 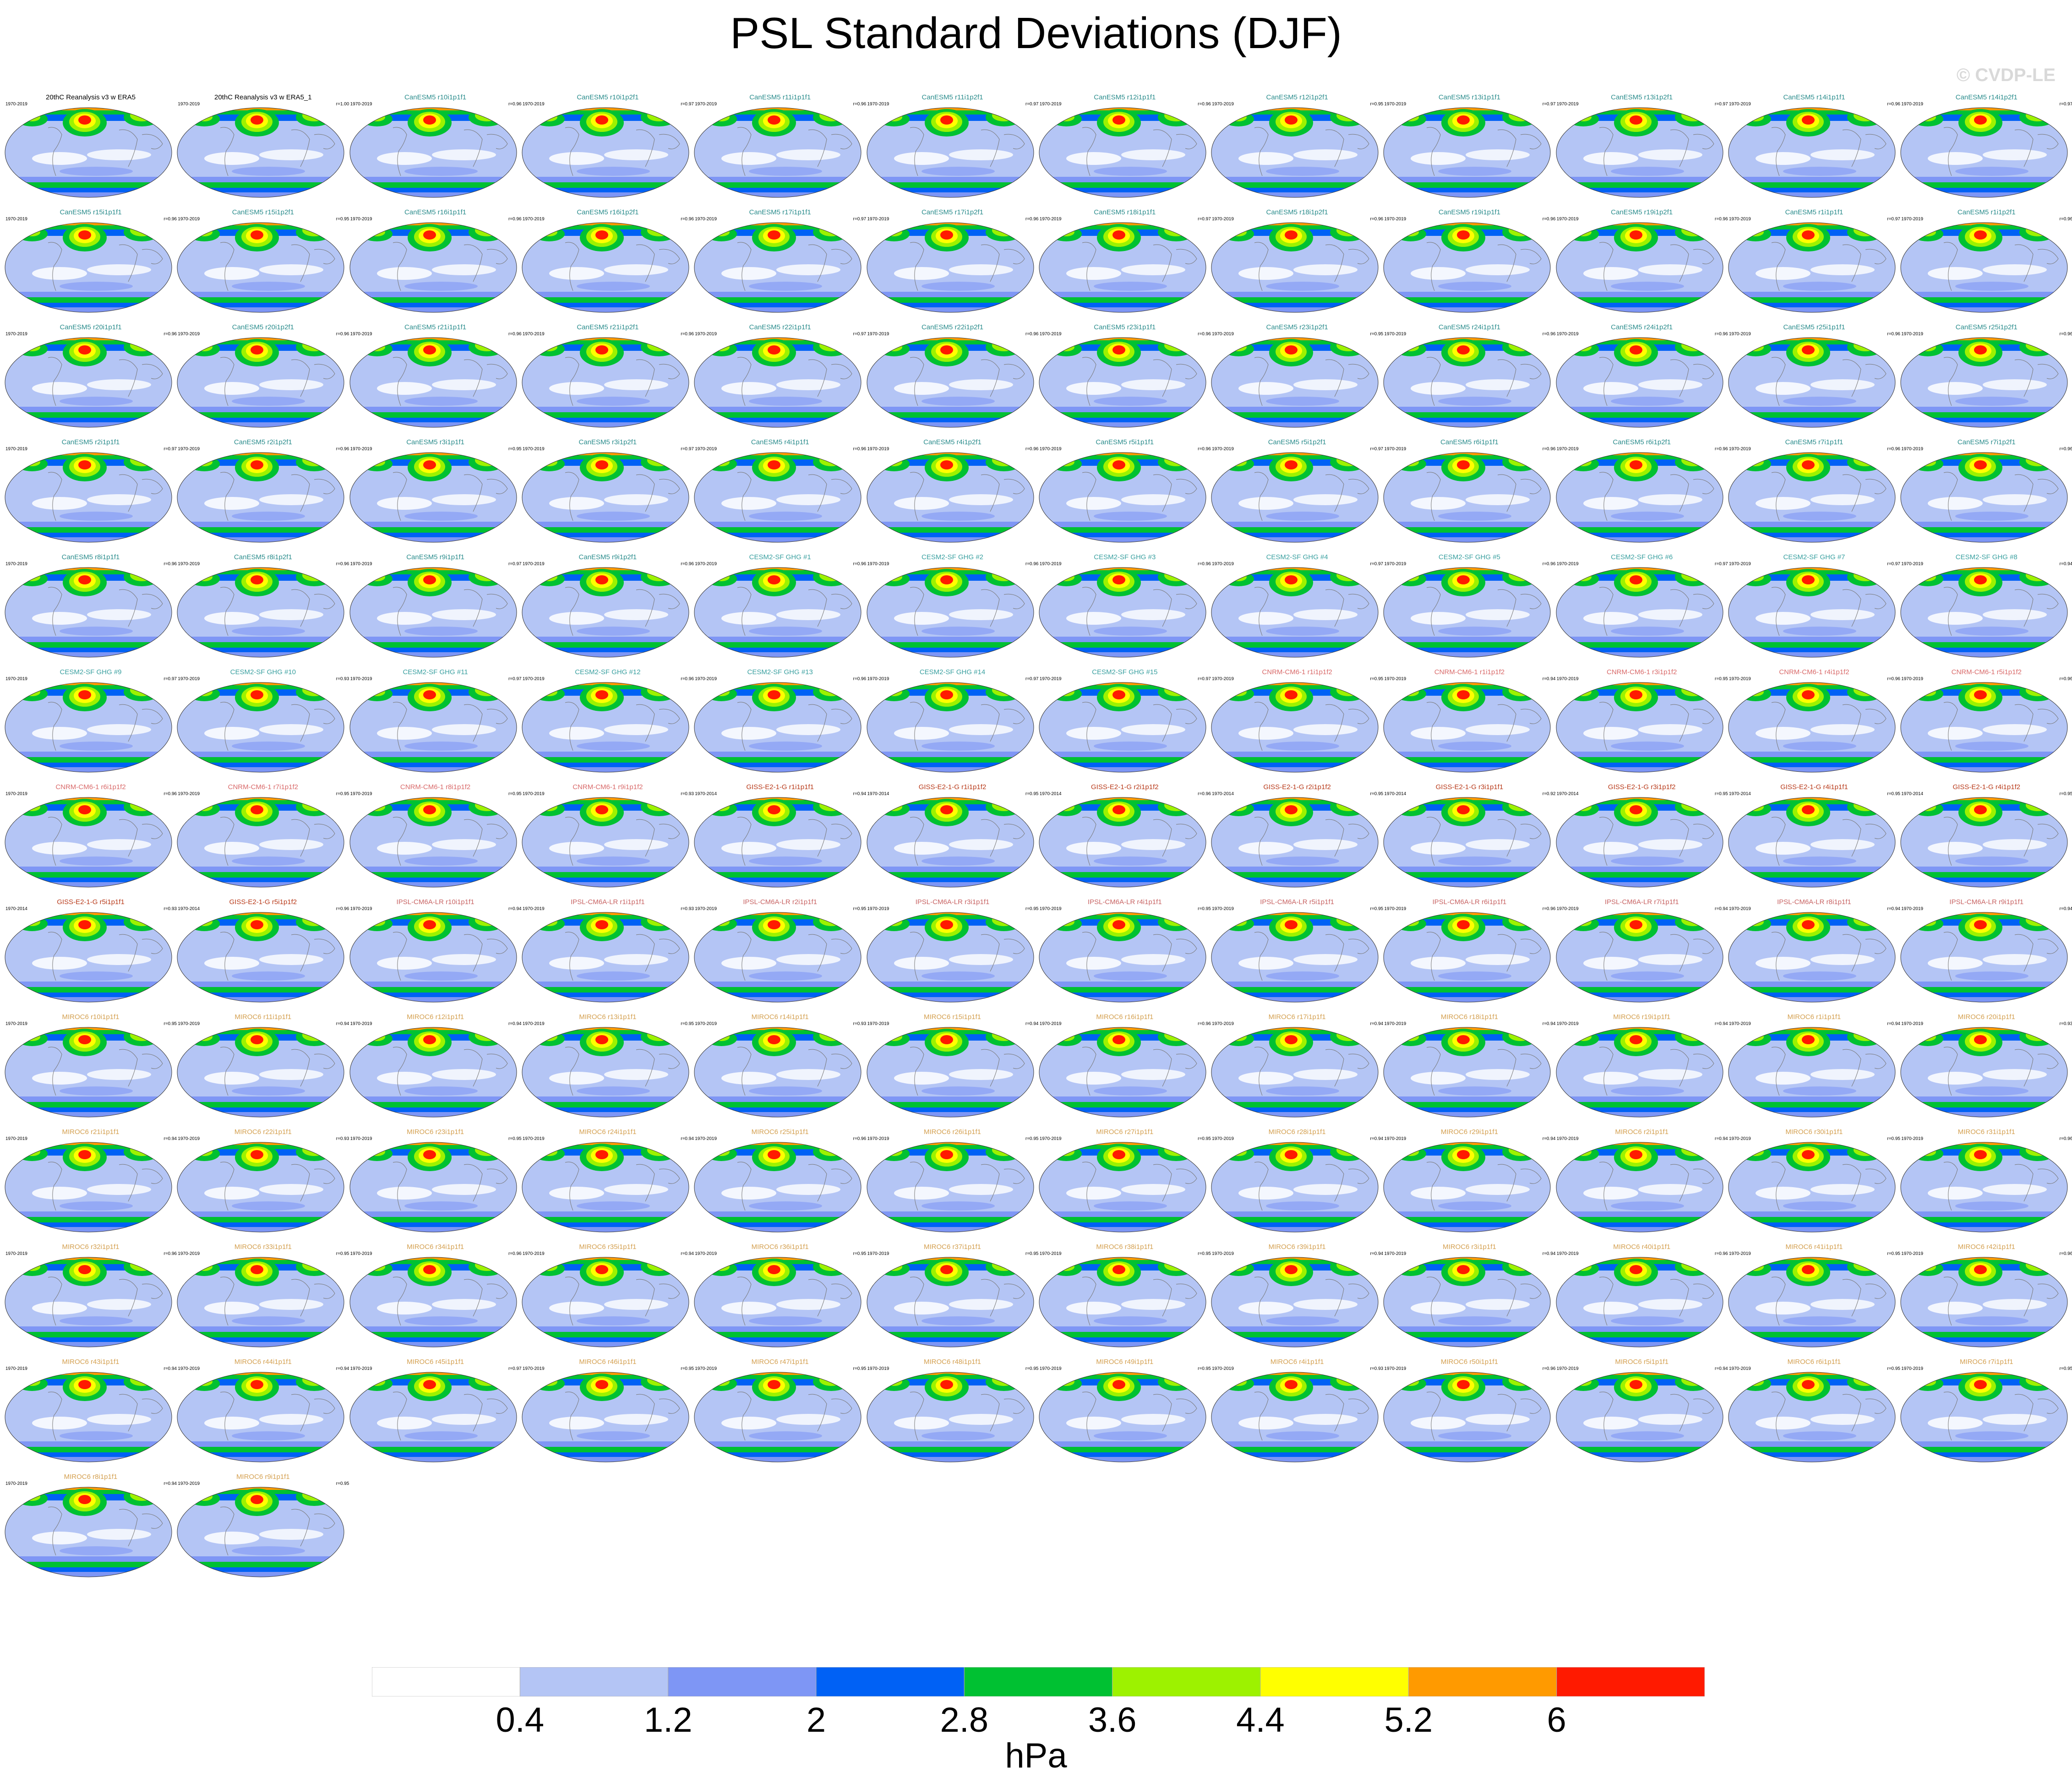 What do you see at coordinates (1814, 557) in the screenshot?
I see `panel-title: CESM2-SF GHG #7` at bounding box center [1814, 557].